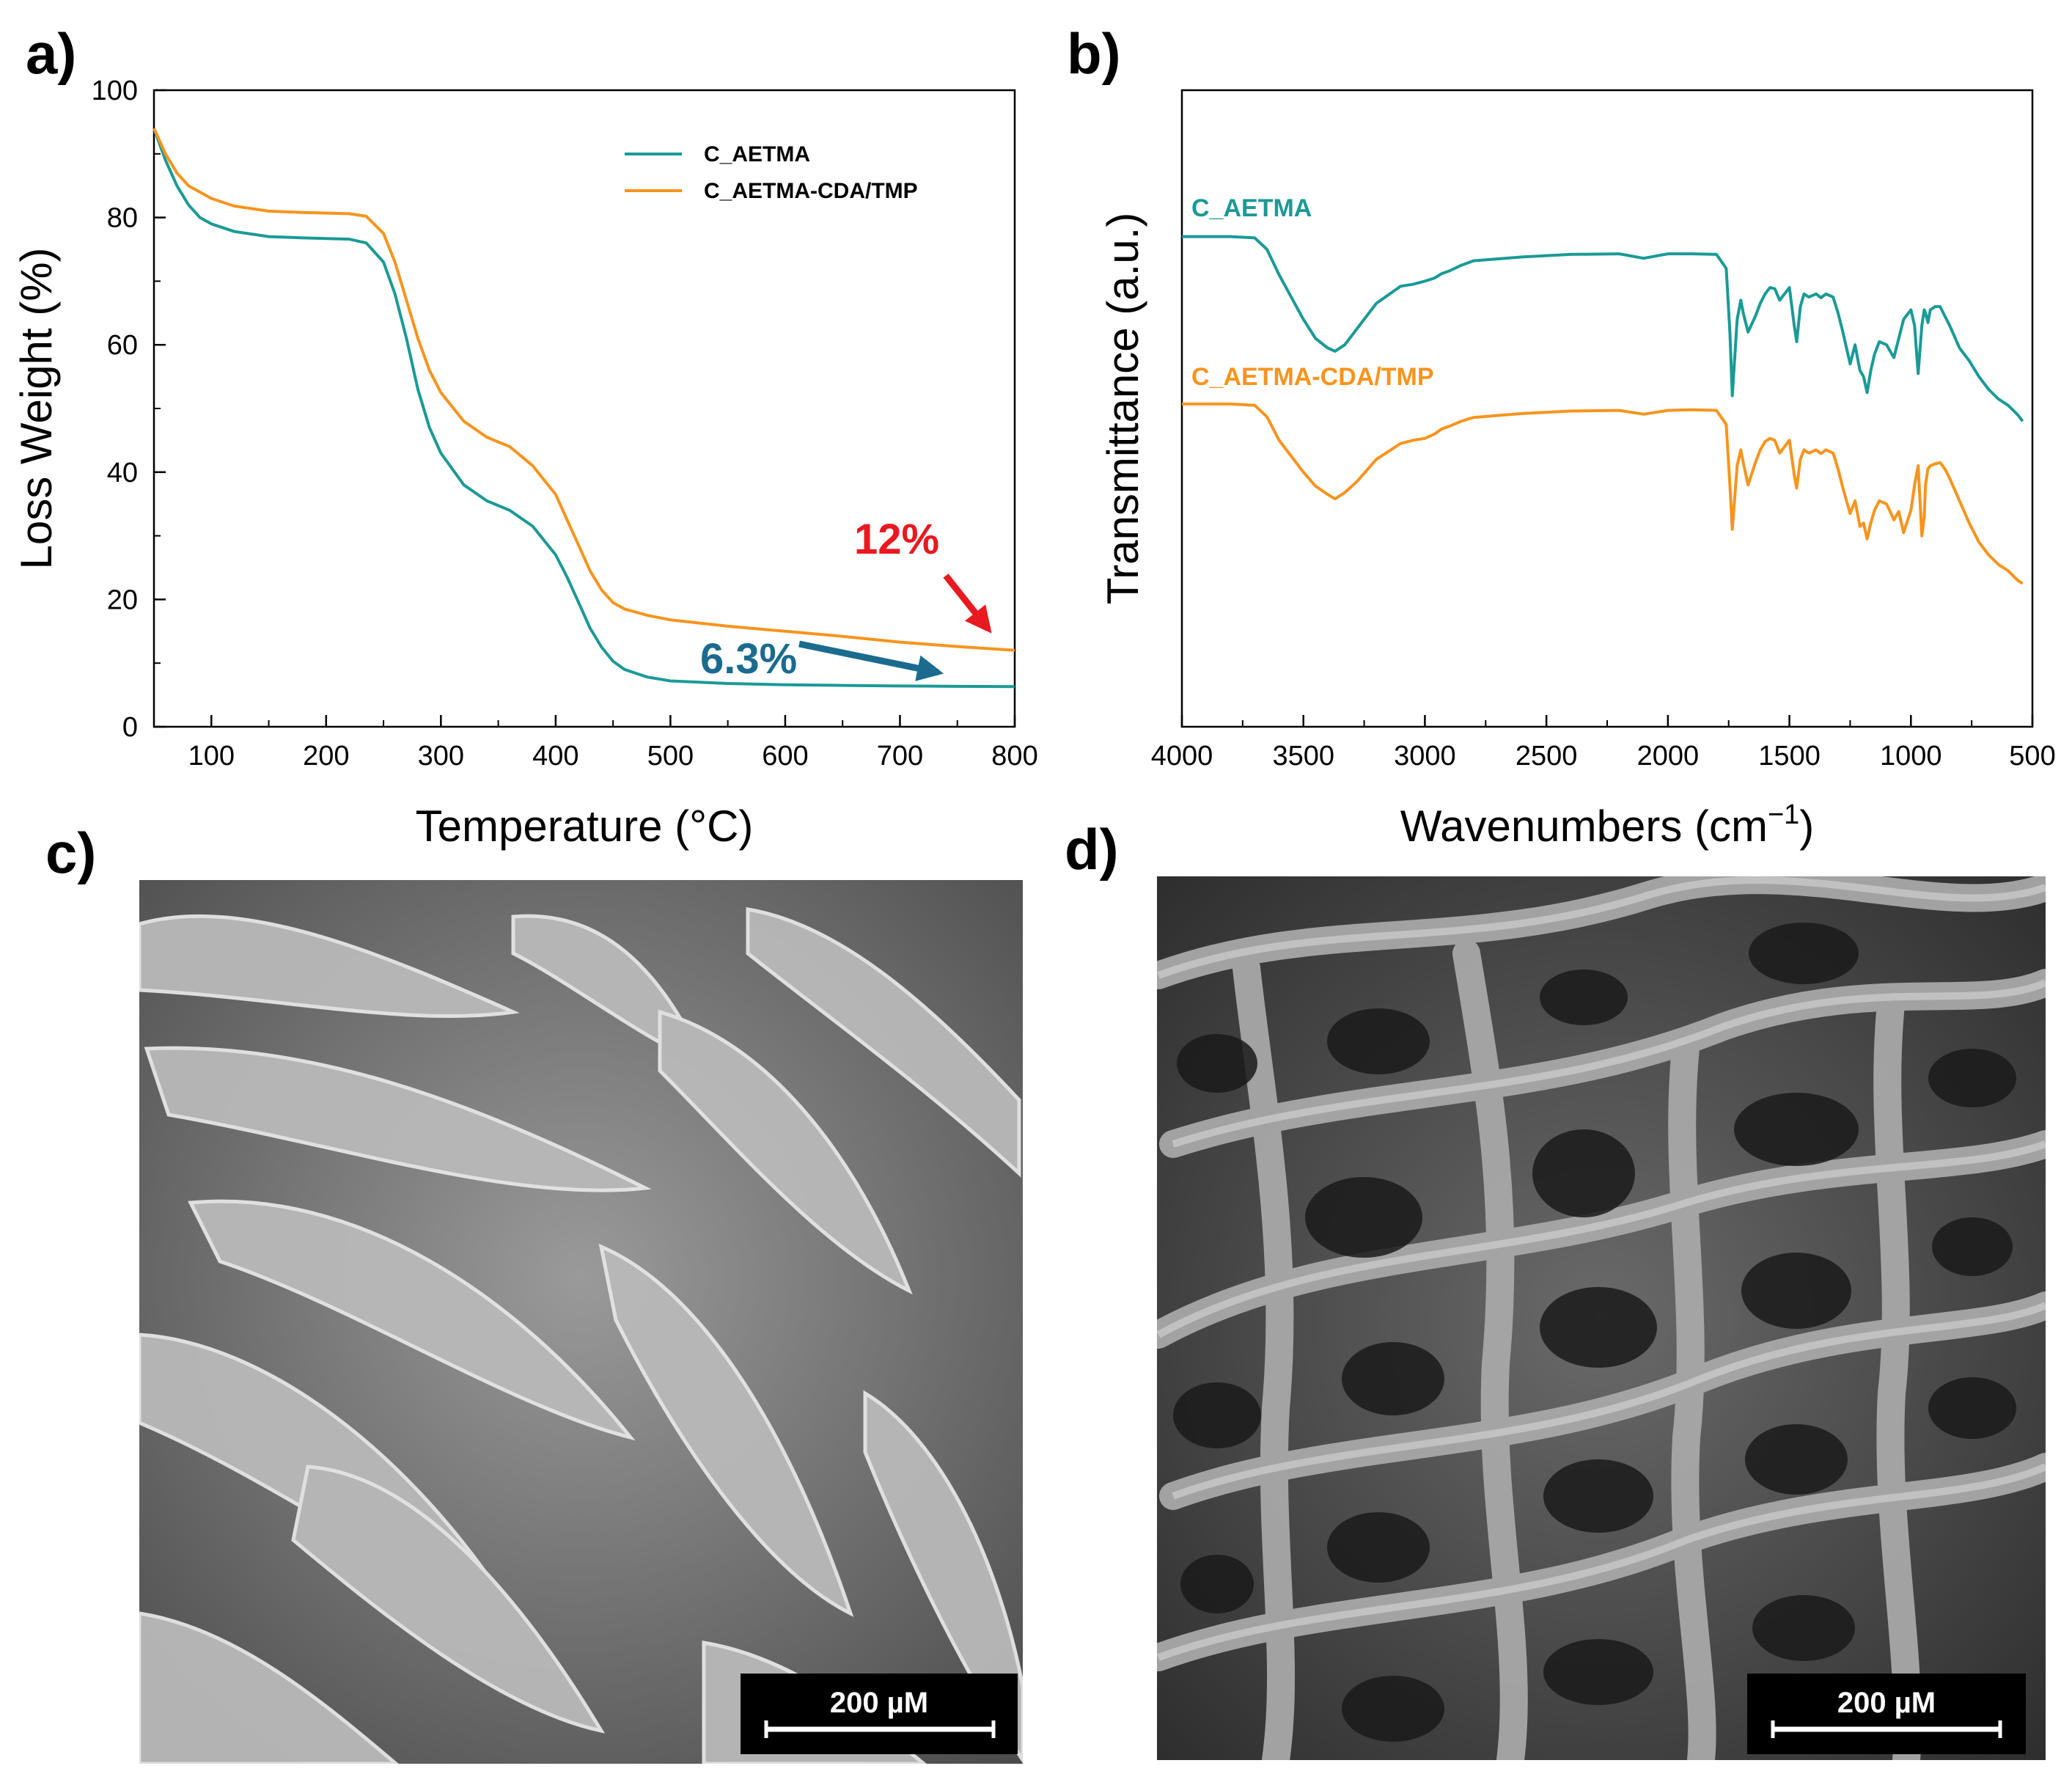 The image size is (2072, 1774). Describe the element at coordinates (326, 756) in the screenshot. I see `x-tick-label-a-200: 200` at that location.